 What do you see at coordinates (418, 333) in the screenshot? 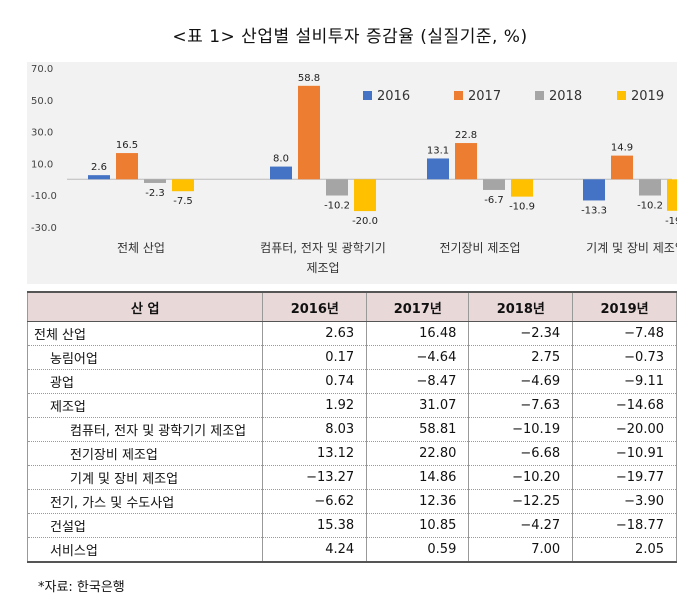
I see `table-cell-2017년: 16.48` at bounding box center [418, 333].